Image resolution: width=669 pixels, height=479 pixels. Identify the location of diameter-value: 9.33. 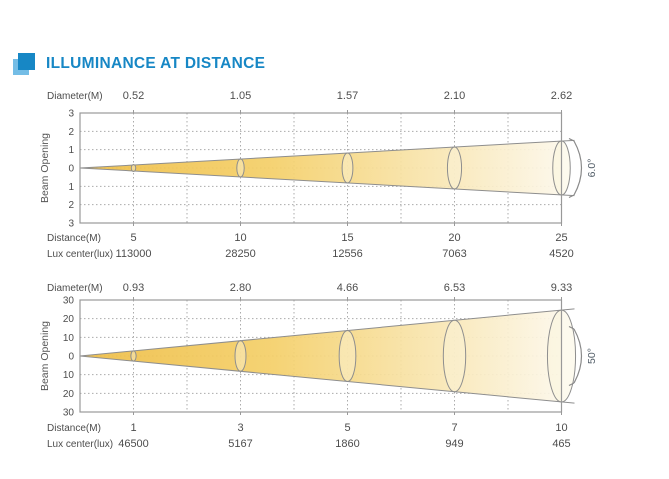
(561, 288).